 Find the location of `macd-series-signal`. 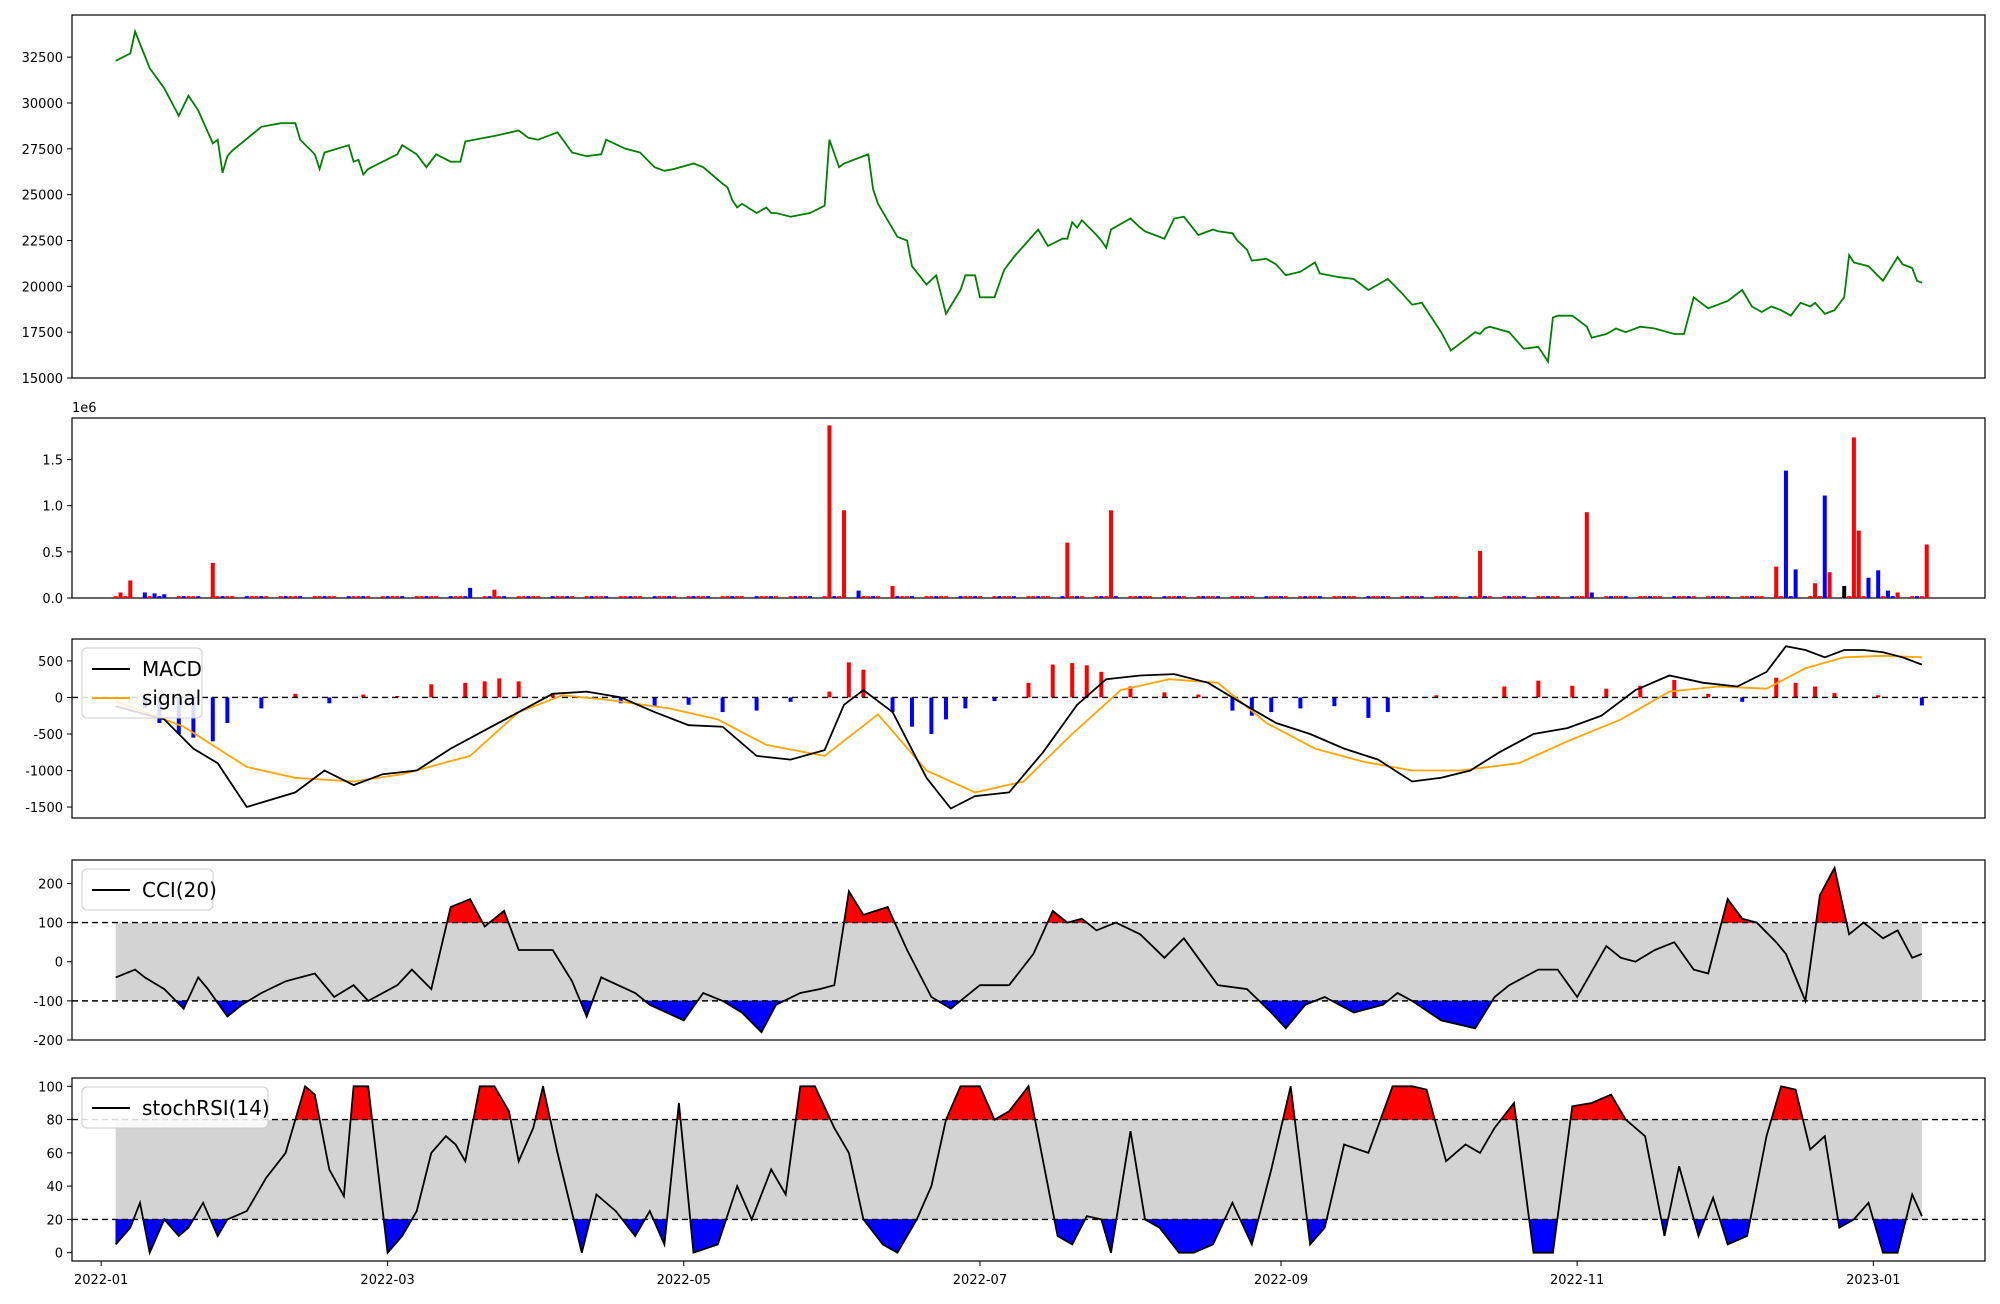

macd-series-signal is located at coordinates (1018, 724).